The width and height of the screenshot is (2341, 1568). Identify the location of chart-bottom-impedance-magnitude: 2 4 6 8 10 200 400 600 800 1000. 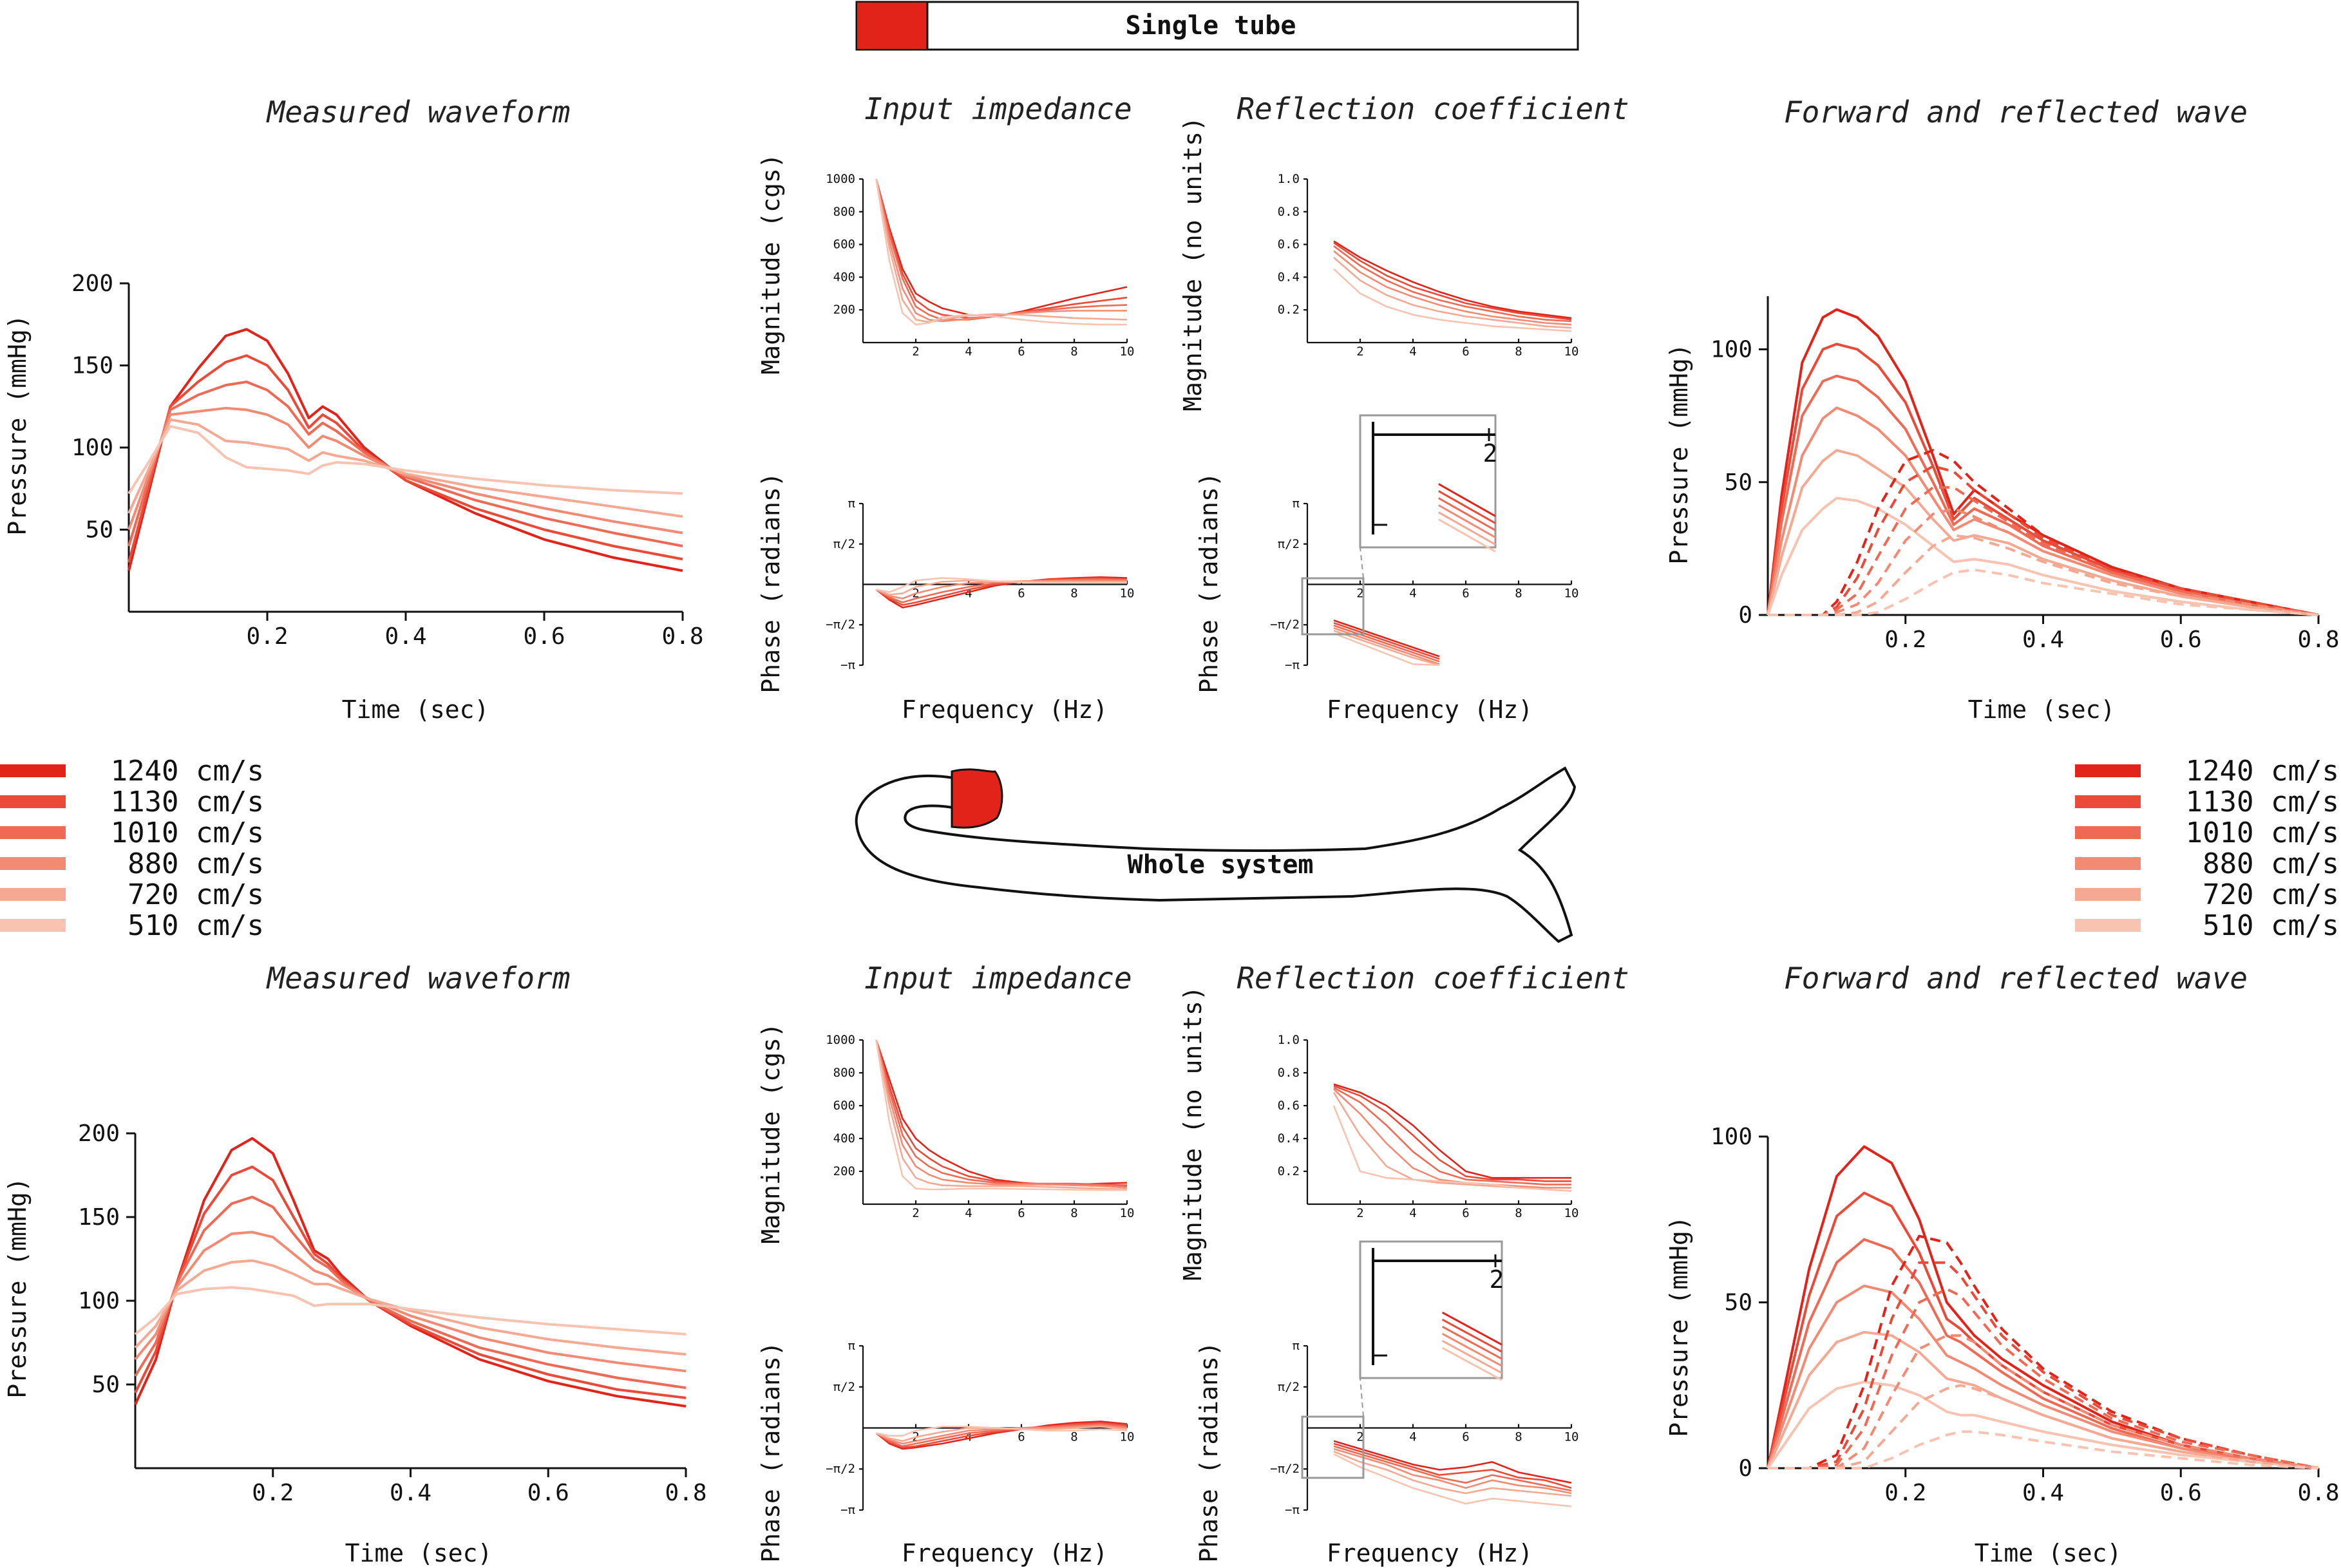
(980, 1126).